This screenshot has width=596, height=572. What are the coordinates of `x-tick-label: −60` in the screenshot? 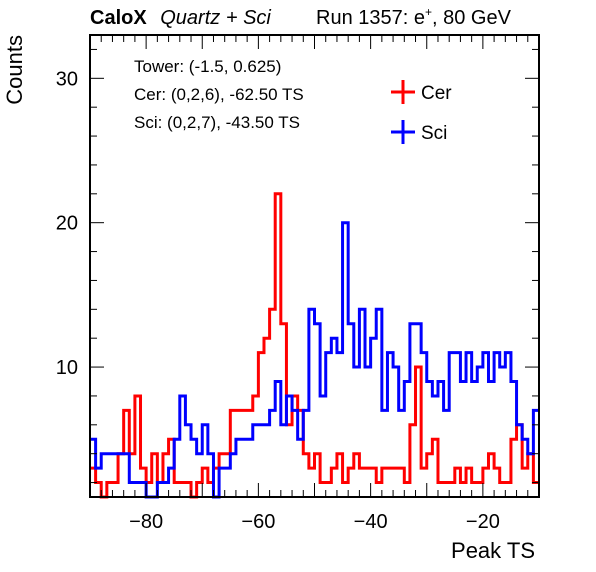 It's located at (258, 522).